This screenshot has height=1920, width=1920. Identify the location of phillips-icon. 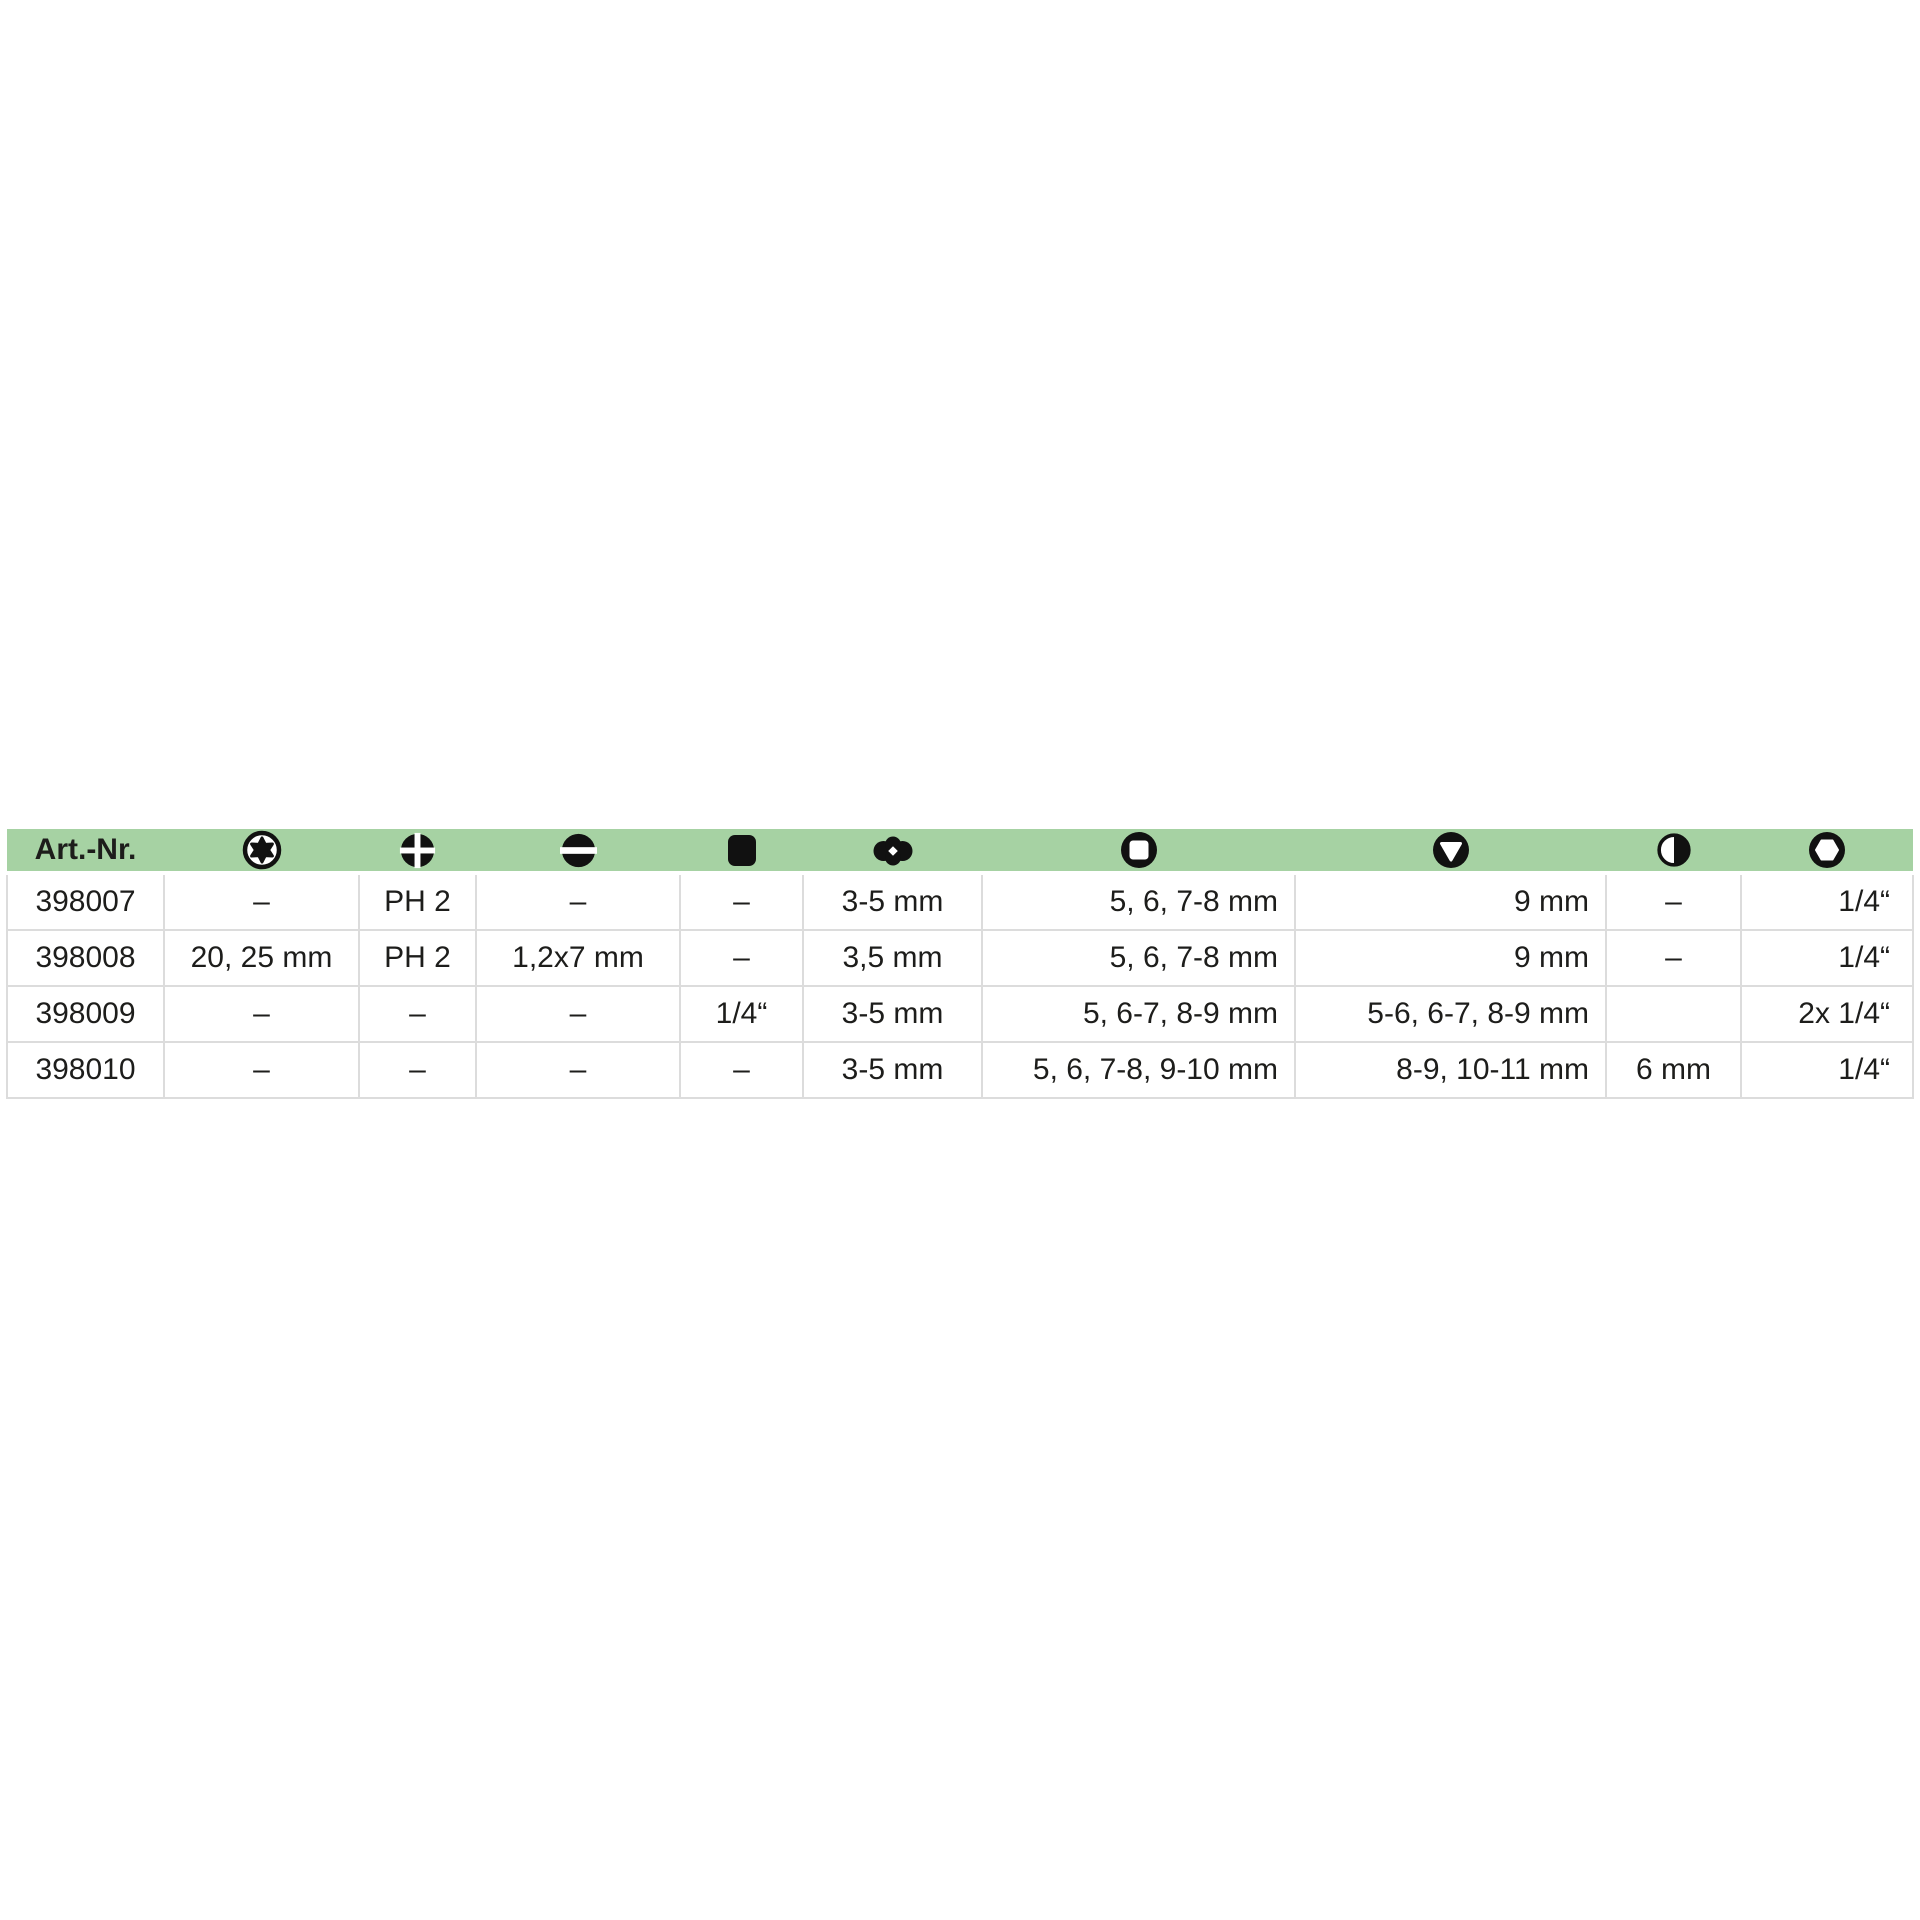
(417, 850).